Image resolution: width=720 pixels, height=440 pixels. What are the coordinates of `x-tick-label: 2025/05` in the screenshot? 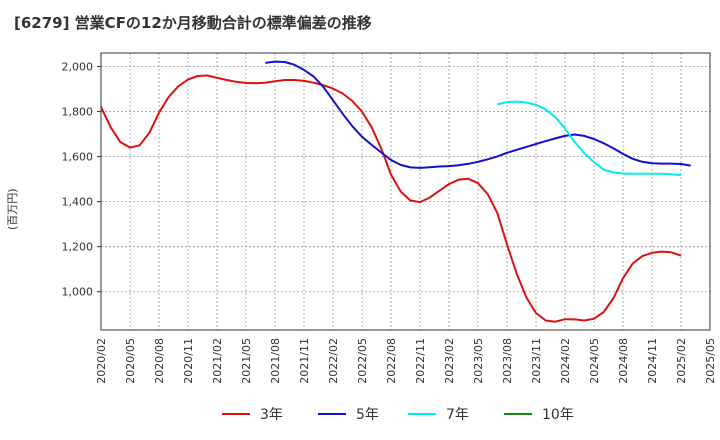 It's located at (710, 361).